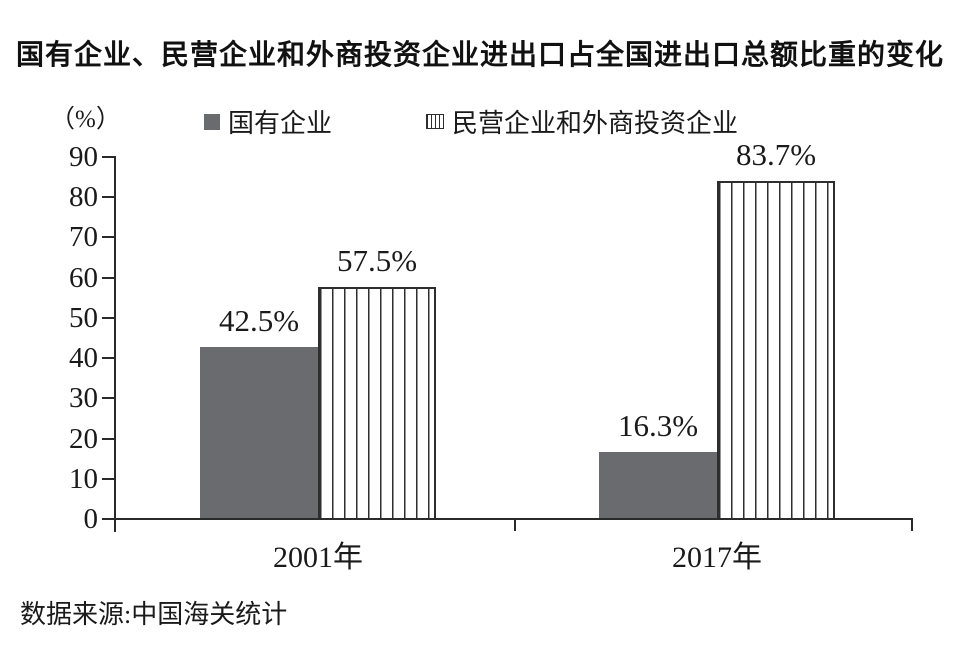 This screenshot has height=660, width=960. I want to click on y-axis-unit-label: （%）, so click(85, 119).